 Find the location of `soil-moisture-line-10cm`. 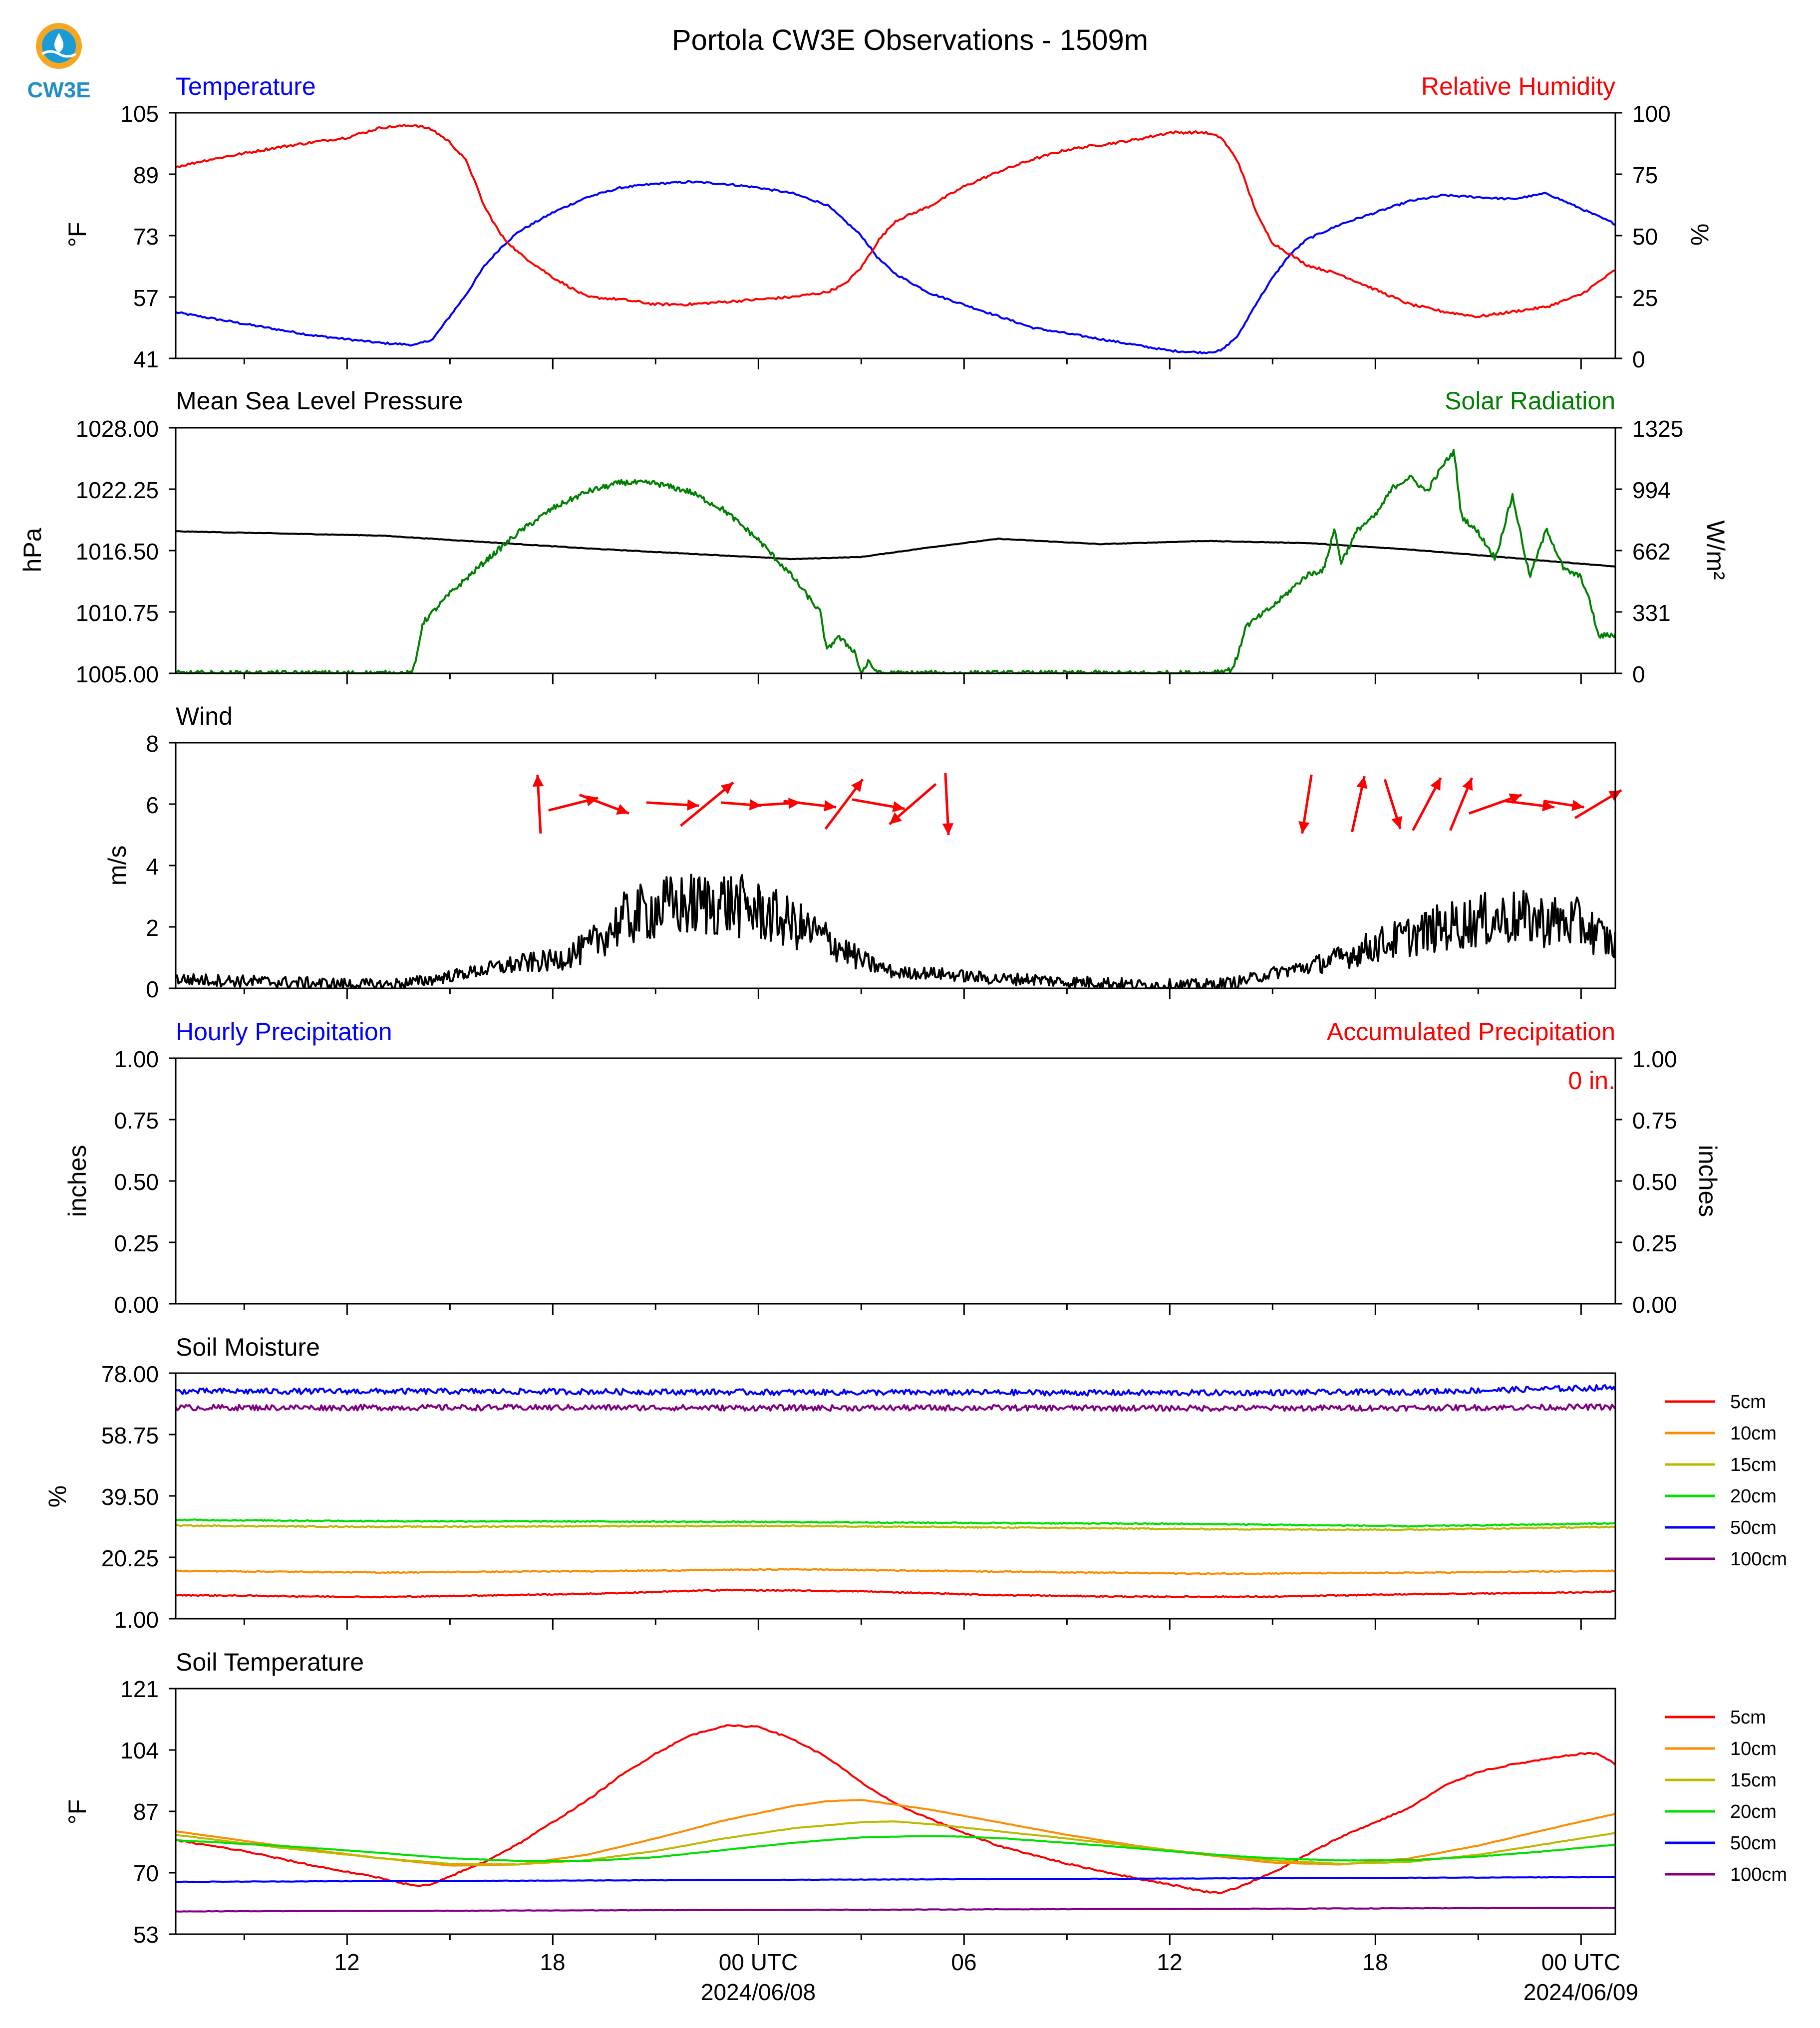

soil-moisture-line-10cm is located at coordinates (895, 1571).